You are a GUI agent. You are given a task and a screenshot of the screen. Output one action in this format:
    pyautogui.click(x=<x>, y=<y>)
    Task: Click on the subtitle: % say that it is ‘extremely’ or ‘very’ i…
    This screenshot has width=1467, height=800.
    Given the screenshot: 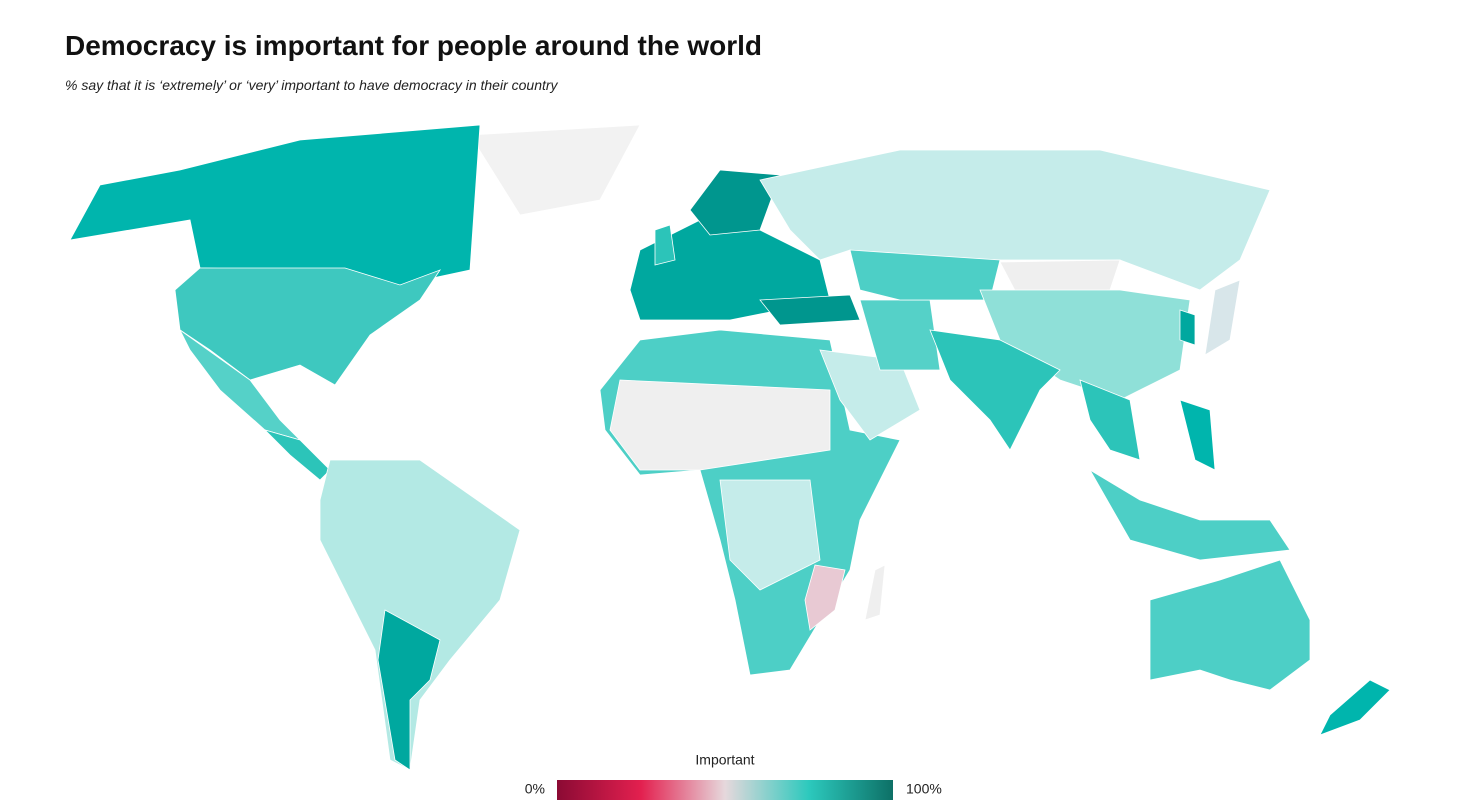 What is the action you would take?
    pyautogui.click(x=312, y=85)
    